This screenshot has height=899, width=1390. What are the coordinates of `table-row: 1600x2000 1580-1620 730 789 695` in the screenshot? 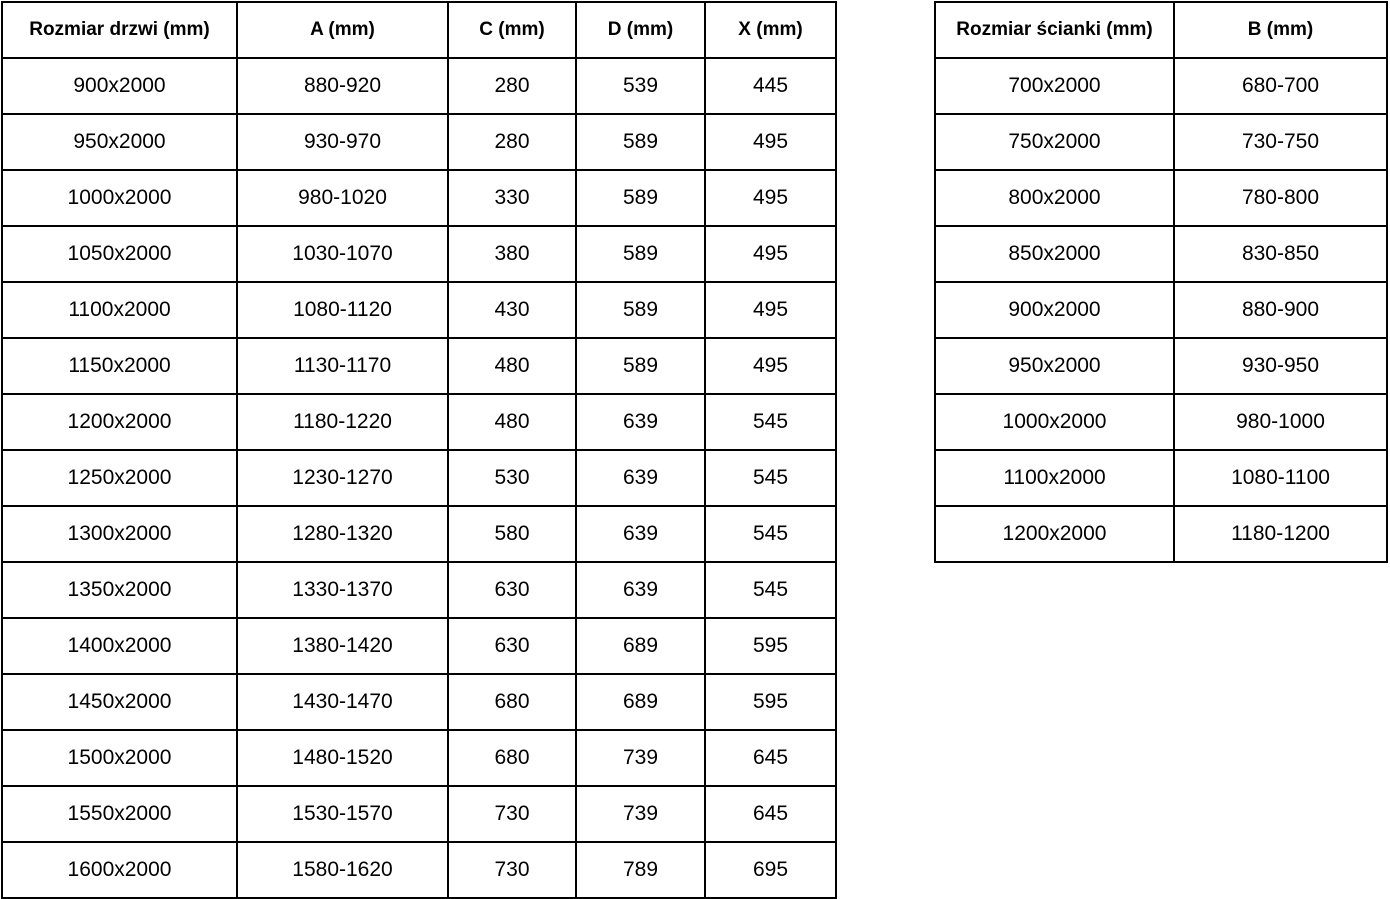 It's located at (419, 870).